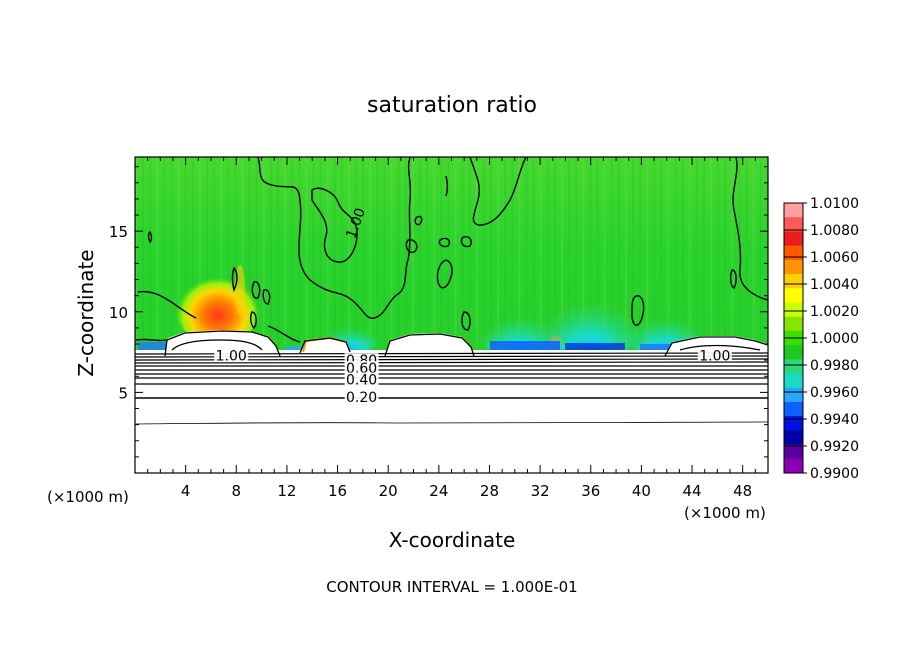 Image resolution: width=904 pixels, height=654 pixels. What do you see at coordinates (834, 393) in the screenshot?
I see `colorbar-label: 0.9960` at bounding box center [834, 393].